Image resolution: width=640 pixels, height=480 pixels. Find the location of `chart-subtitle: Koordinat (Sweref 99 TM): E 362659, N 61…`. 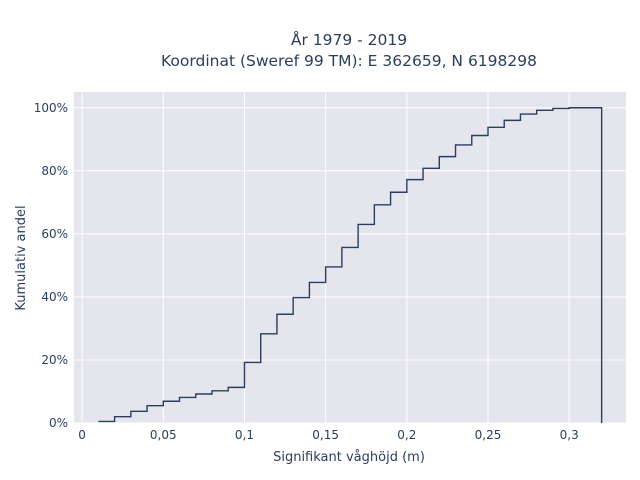

chart-subtitle: Koordinat (Sweref 99 TM): E 362659, N 61… is located at coordinates (349, 61).